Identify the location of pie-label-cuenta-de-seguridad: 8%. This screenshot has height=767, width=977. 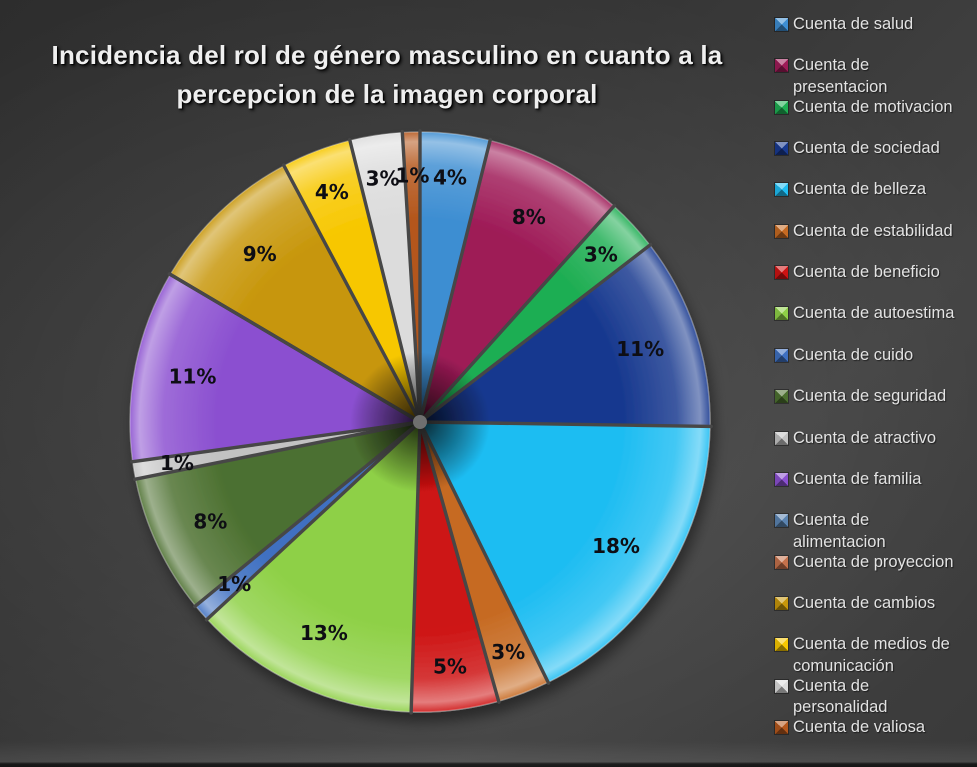
(210, 521).